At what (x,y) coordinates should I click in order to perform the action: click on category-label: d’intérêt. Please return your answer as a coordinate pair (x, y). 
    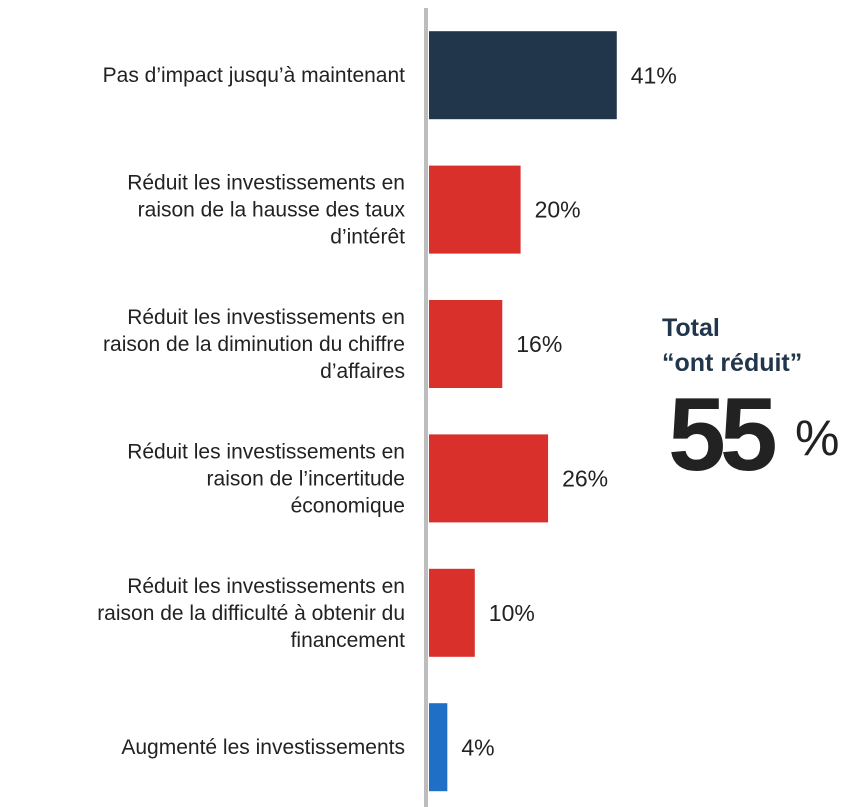
    Looking at the image, I should click on (367, 237).